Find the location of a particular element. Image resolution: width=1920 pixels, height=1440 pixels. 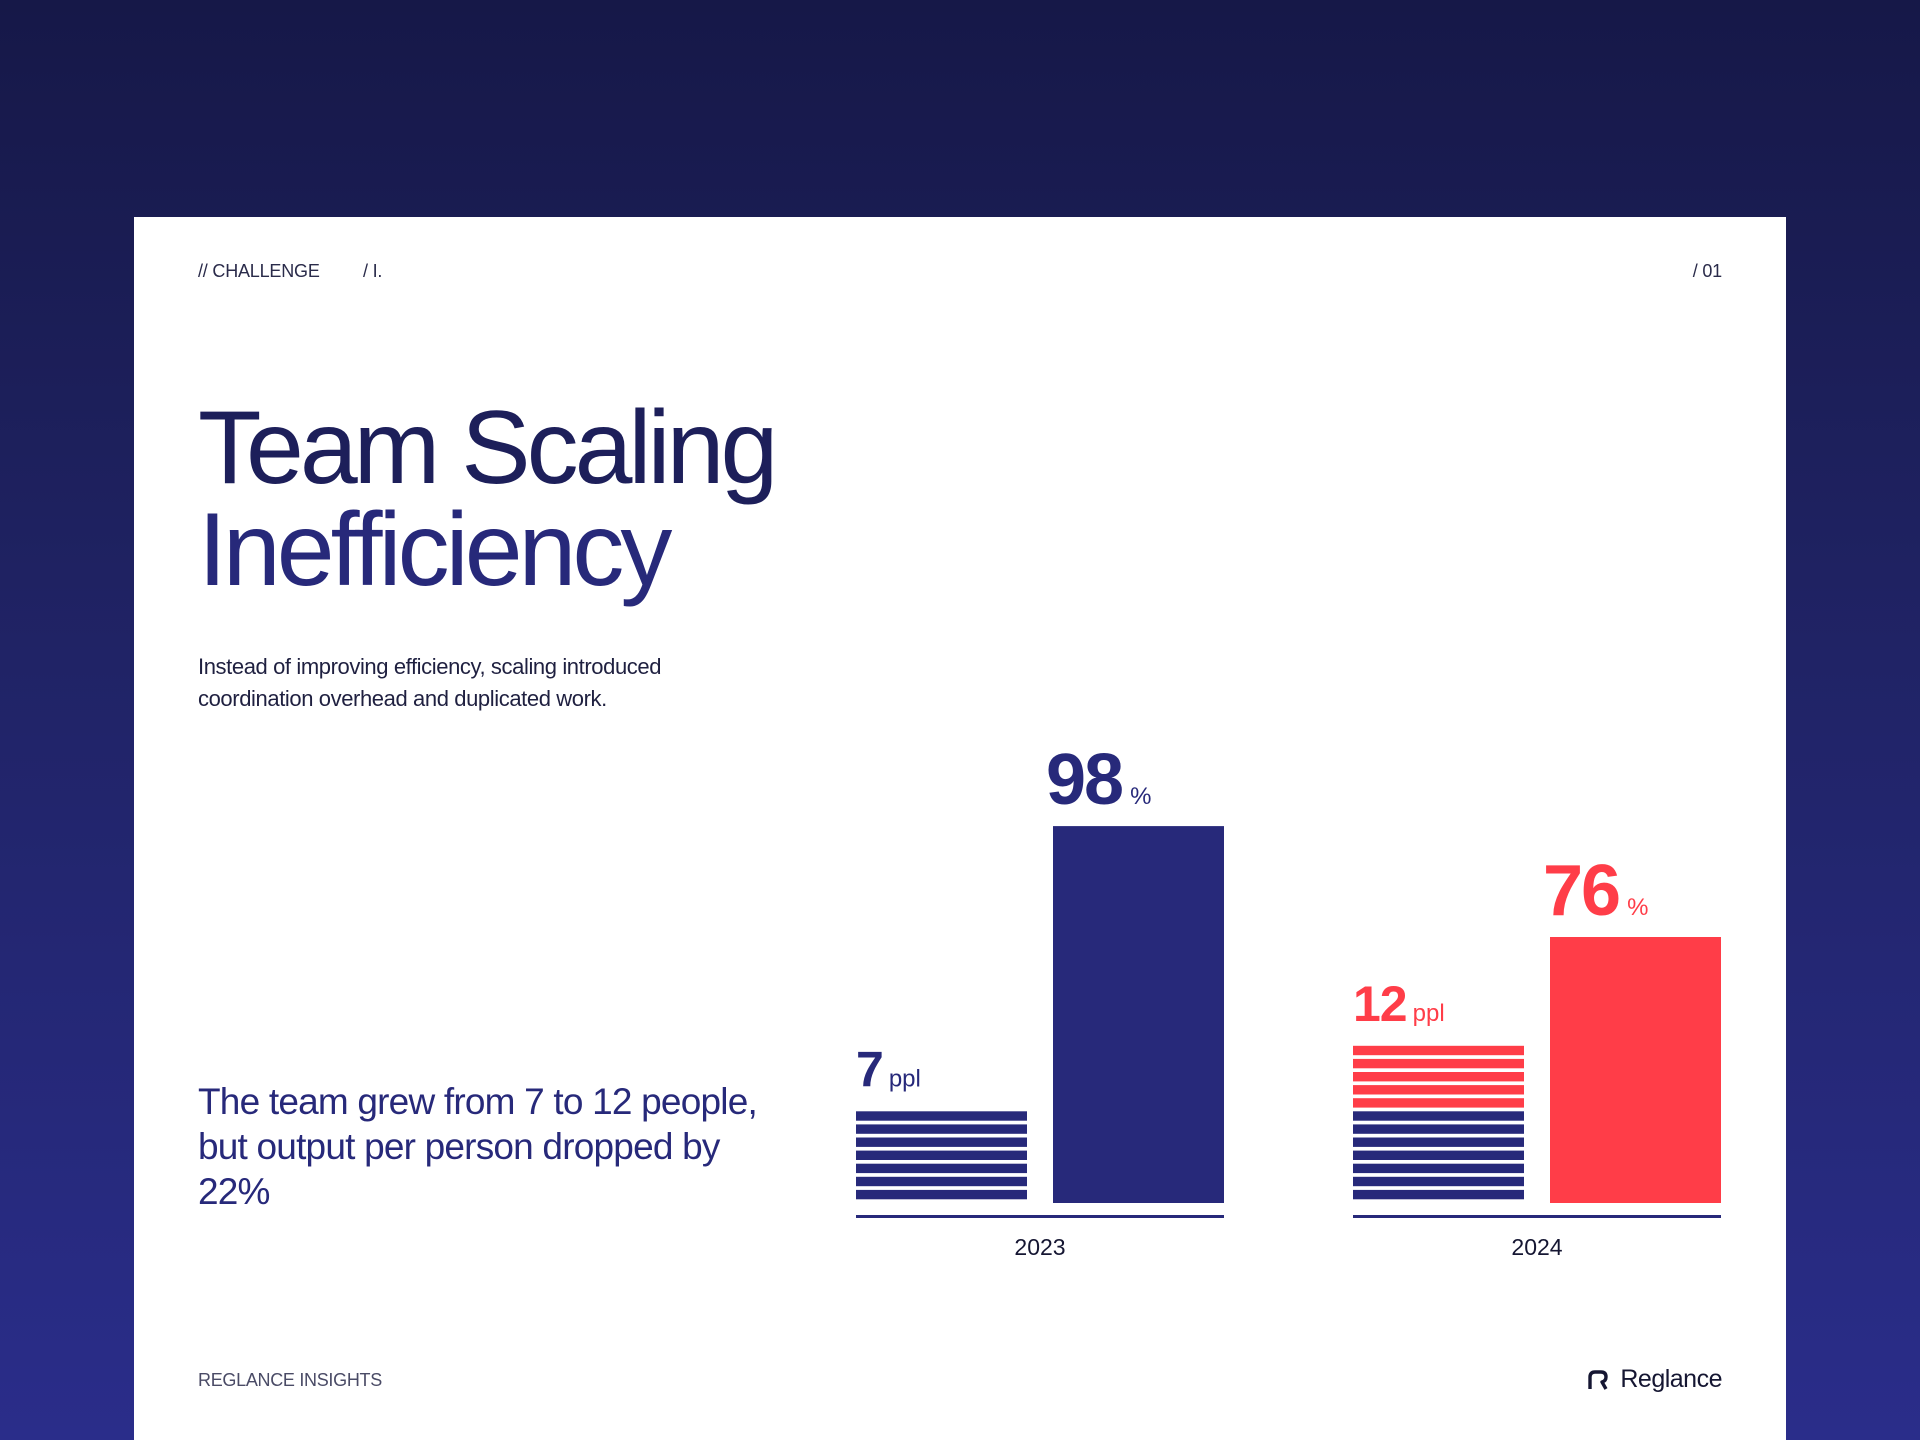

section-label: // CHALLENGE is located at coordinates (259, 271).